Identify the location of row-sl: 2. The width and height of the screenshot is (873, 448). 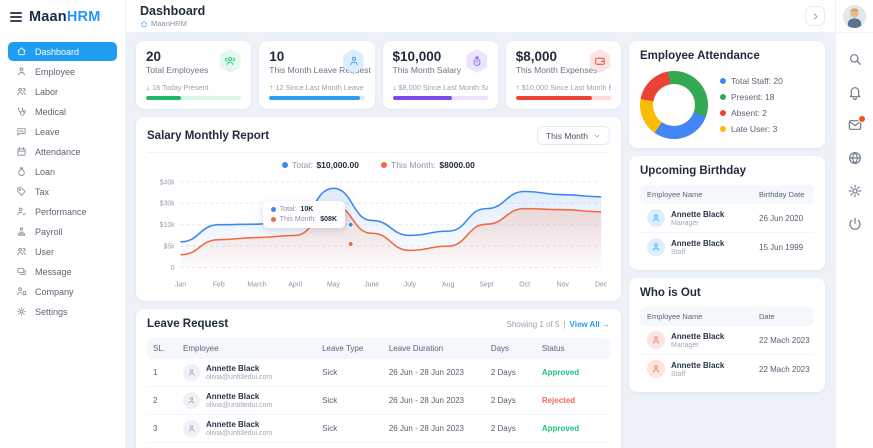
(155, 401).